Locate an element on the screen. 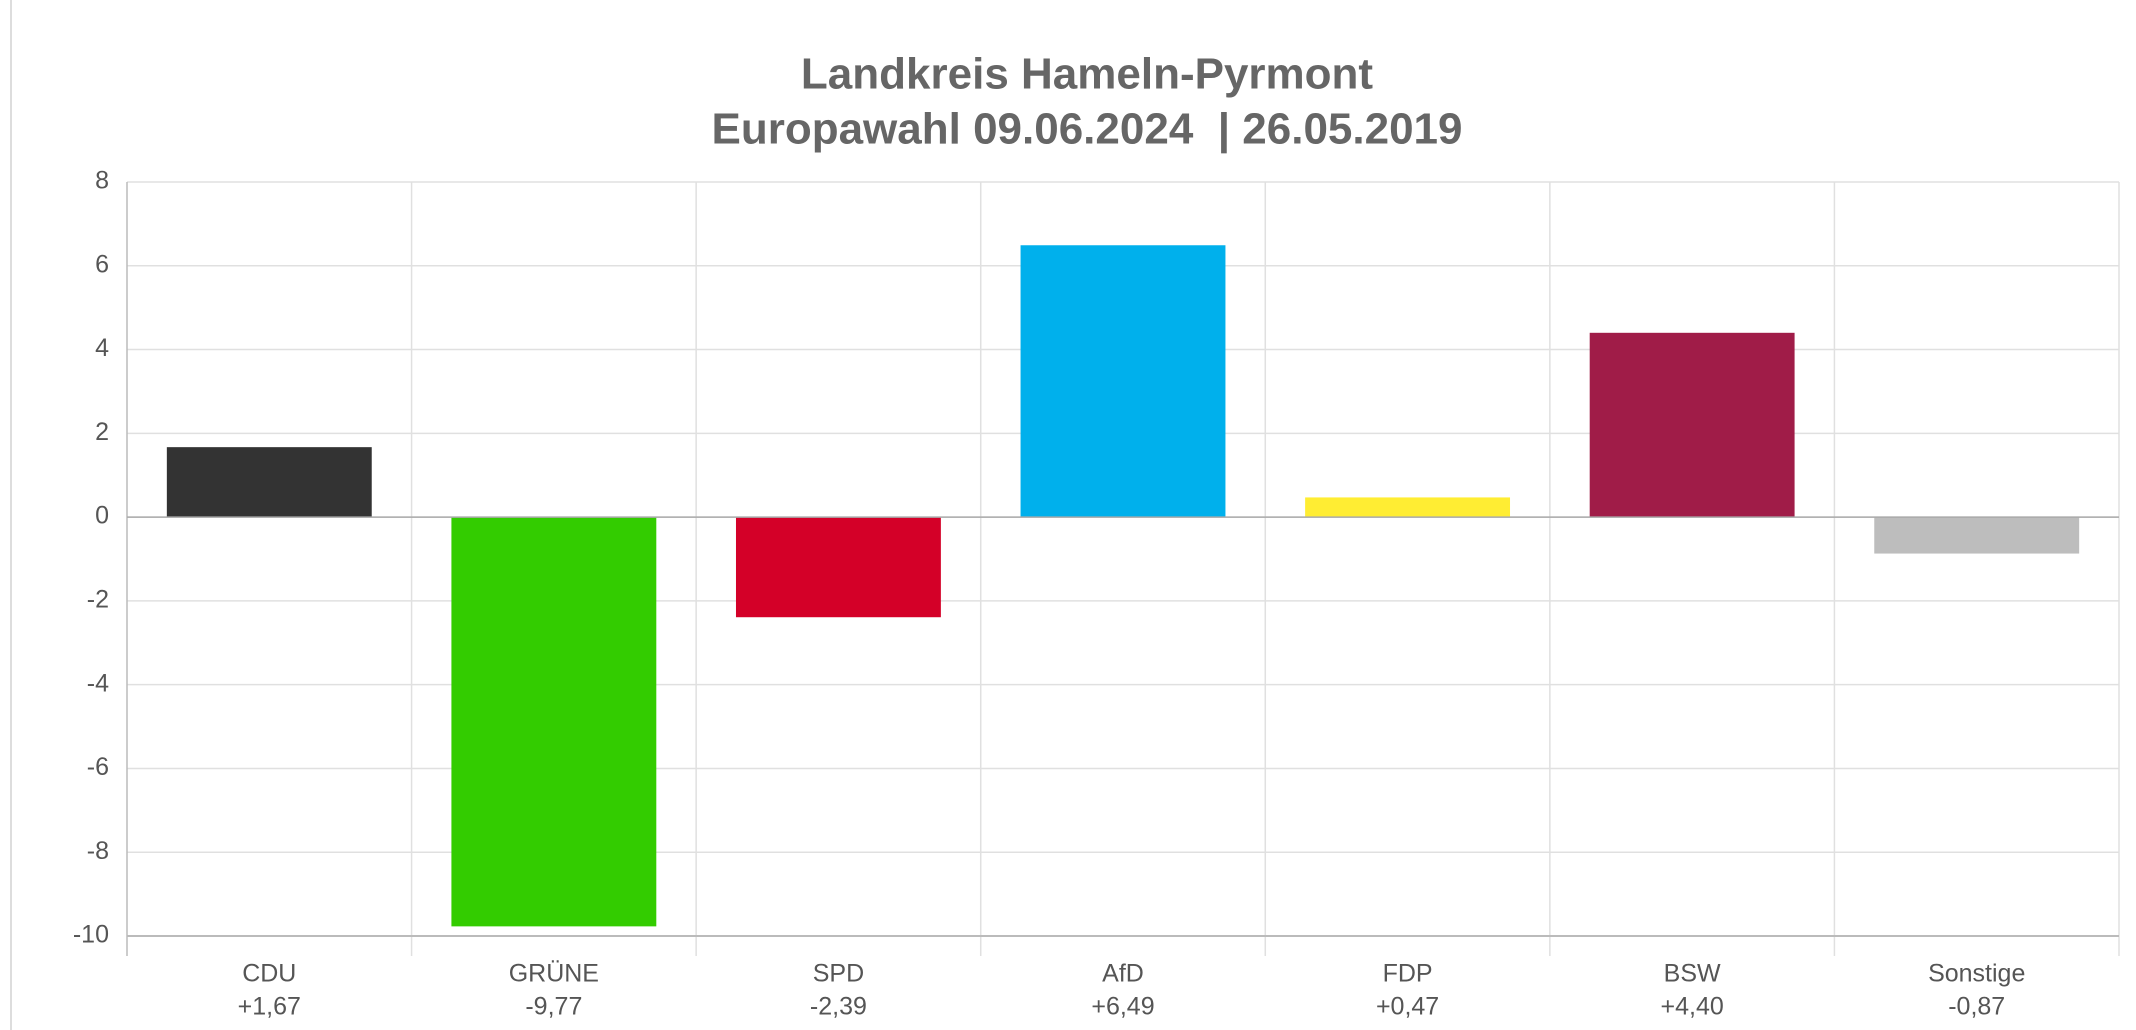  y-tick-label: 6 is located at coordinates (102, 264).